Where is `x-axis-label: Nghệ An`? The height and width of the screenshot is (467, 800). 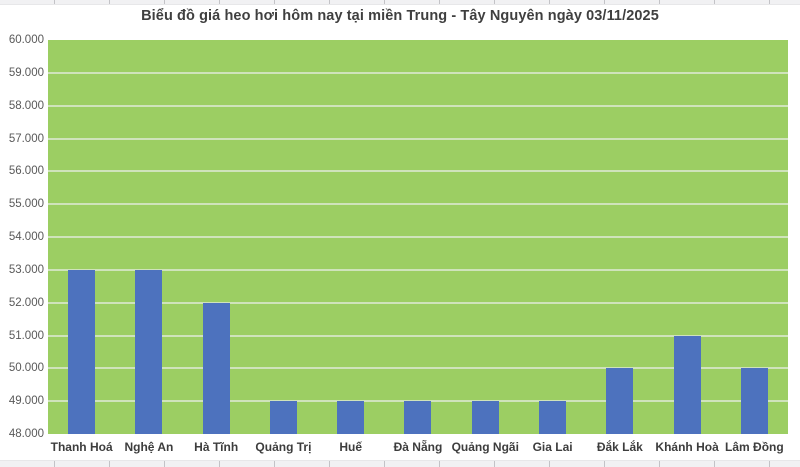 x-axis-label: Nghệ An is located at coordinates (149, 447).